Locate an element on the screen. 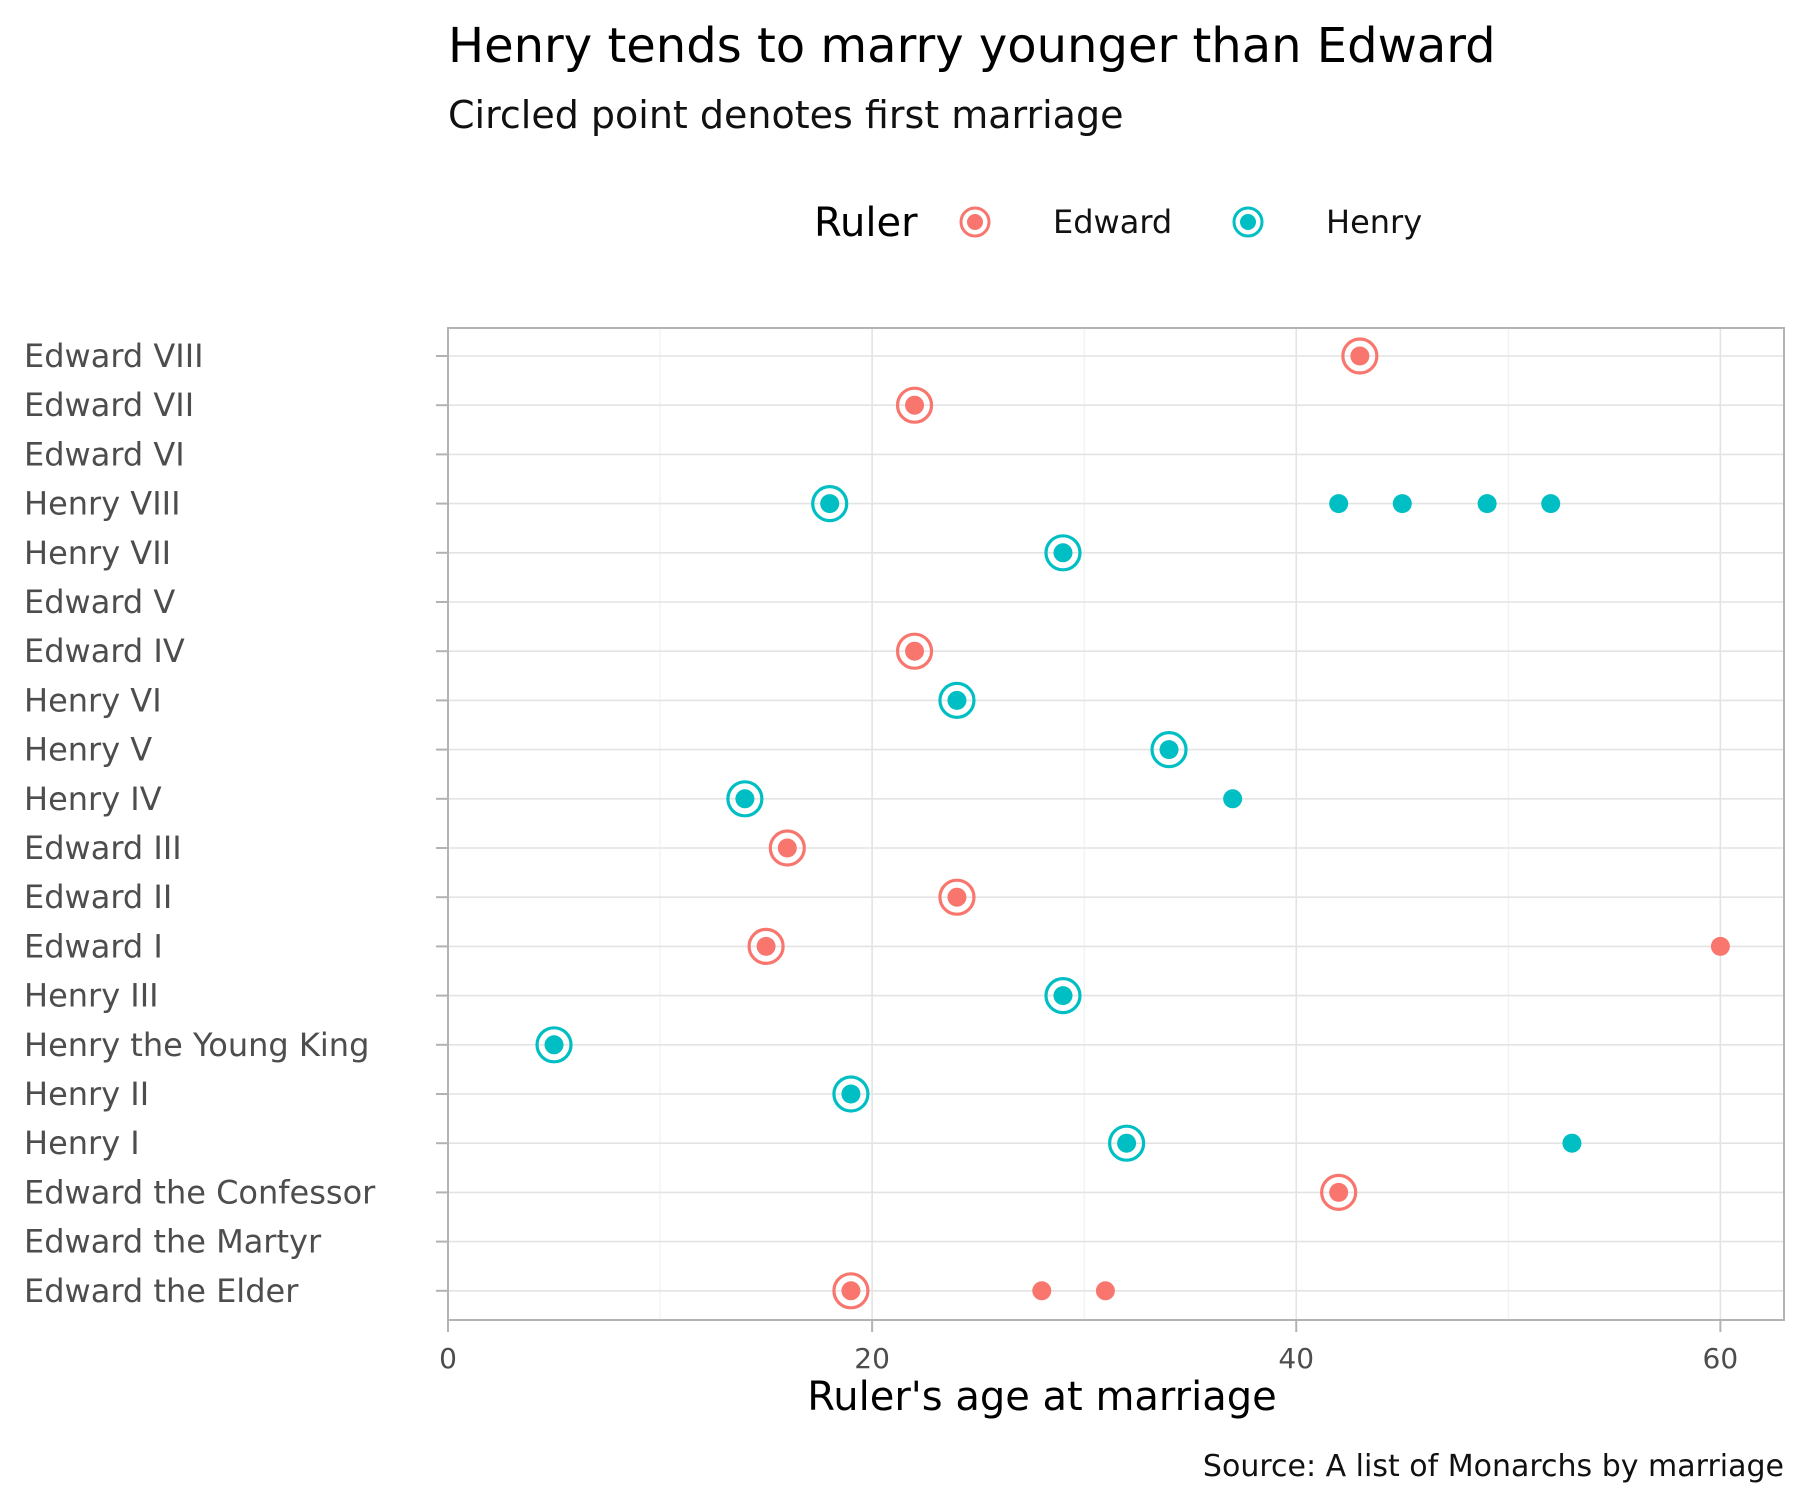  x-tick-label: 0 is located at coordinates (448, 1358).